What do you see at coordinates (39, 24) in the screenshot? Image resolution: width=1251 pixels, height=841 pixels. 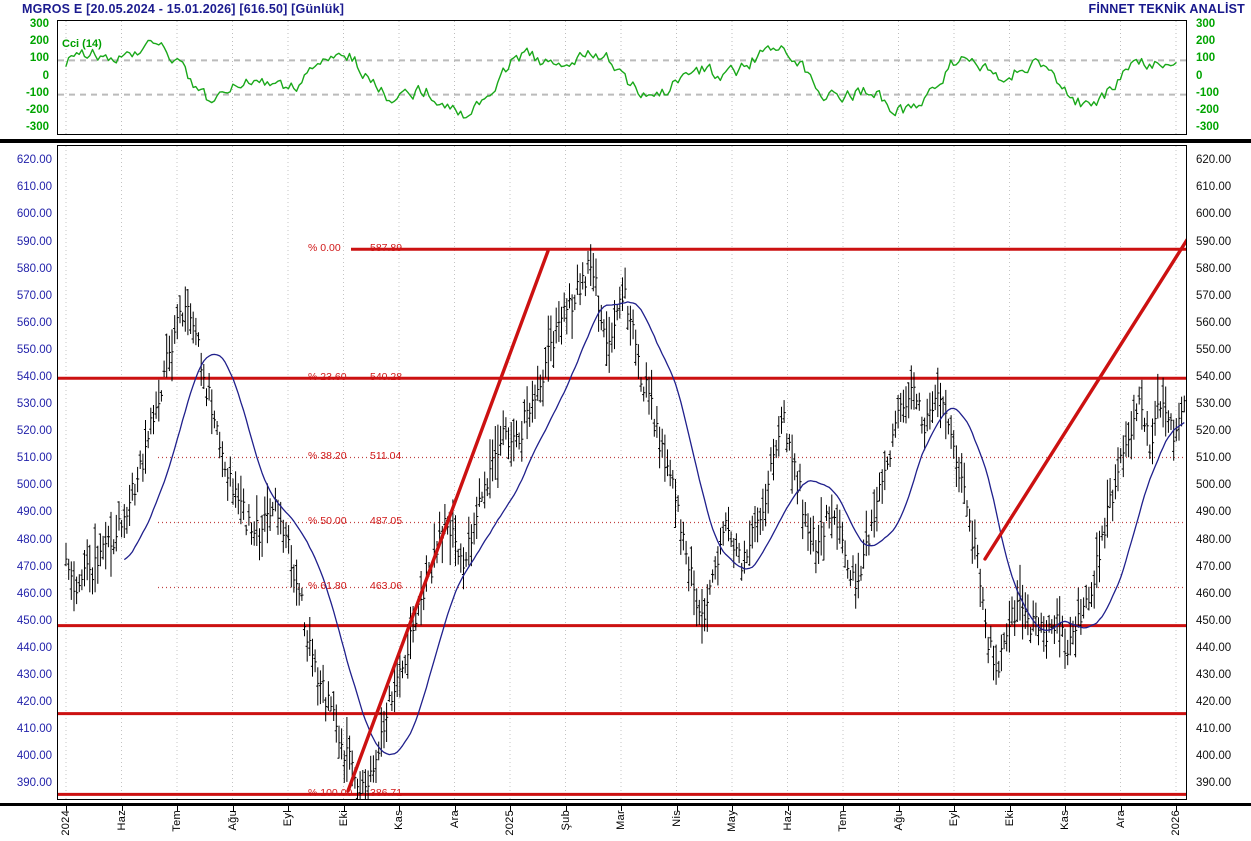 I see `cci-y-tick-label: 300` at bounding box center [39, 24].